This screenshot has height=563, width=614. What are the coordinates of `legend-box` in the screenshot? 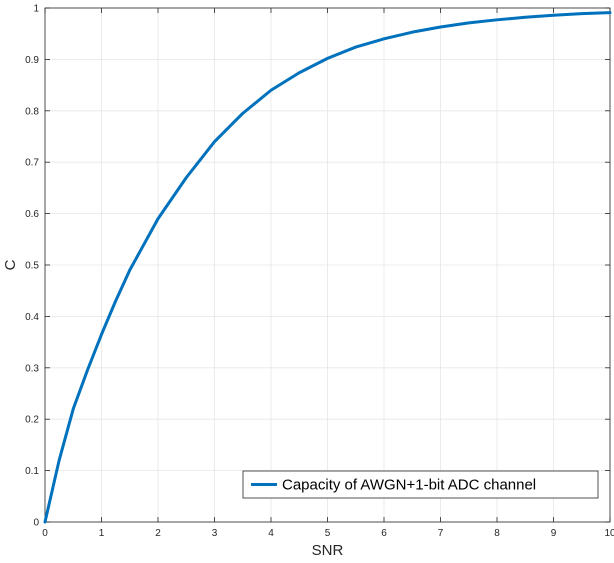 It's located at (420, 484).